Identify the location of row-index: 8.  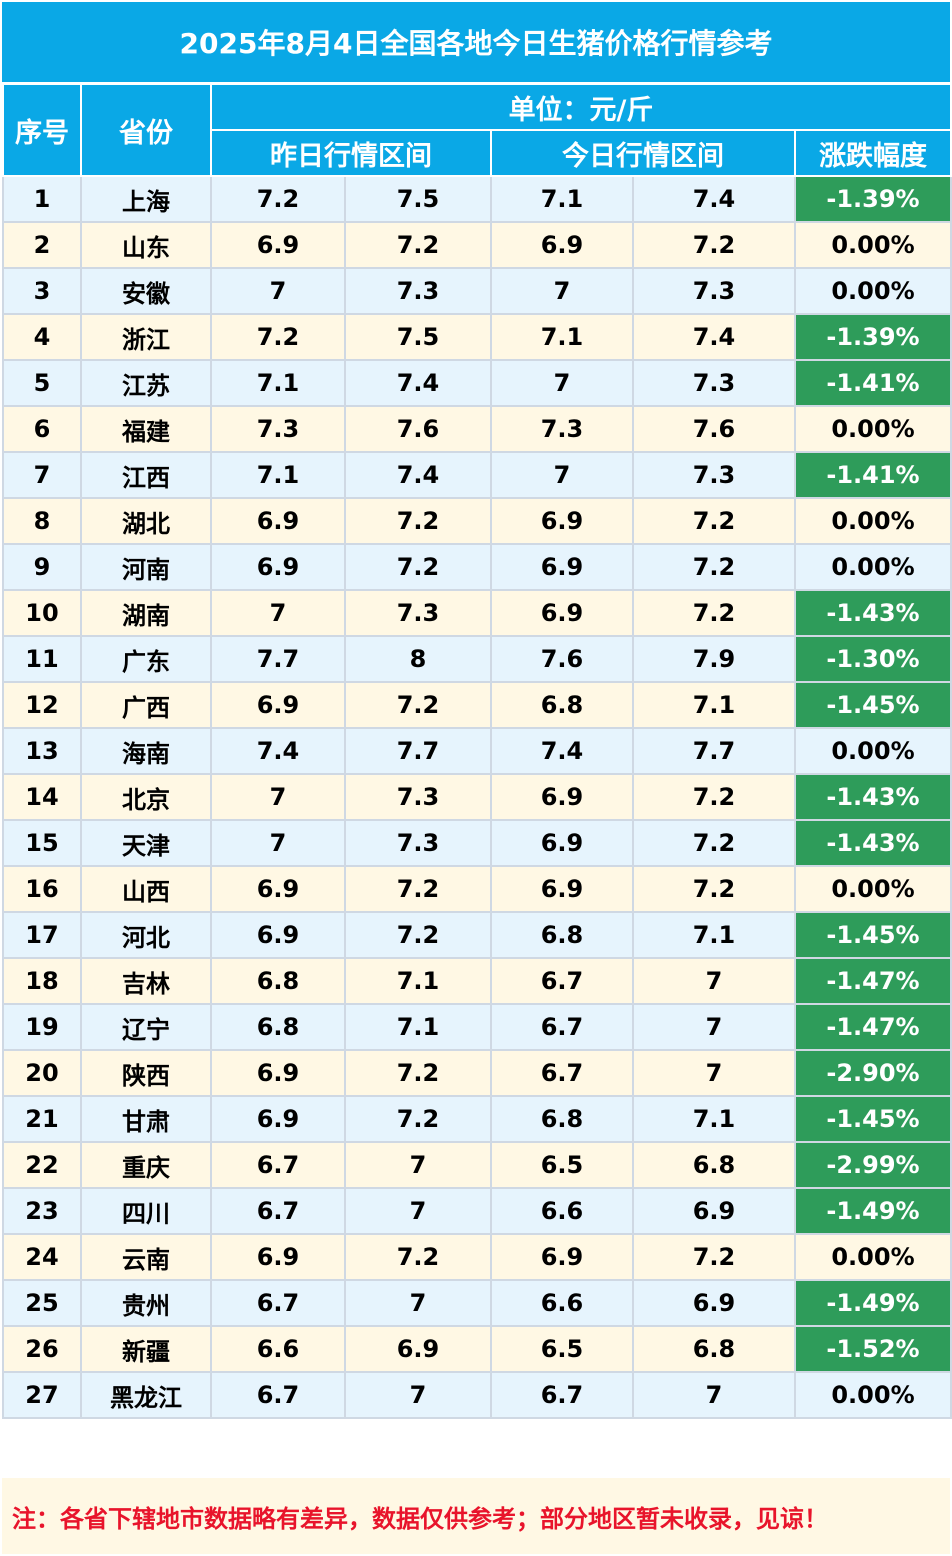
(42, 521).